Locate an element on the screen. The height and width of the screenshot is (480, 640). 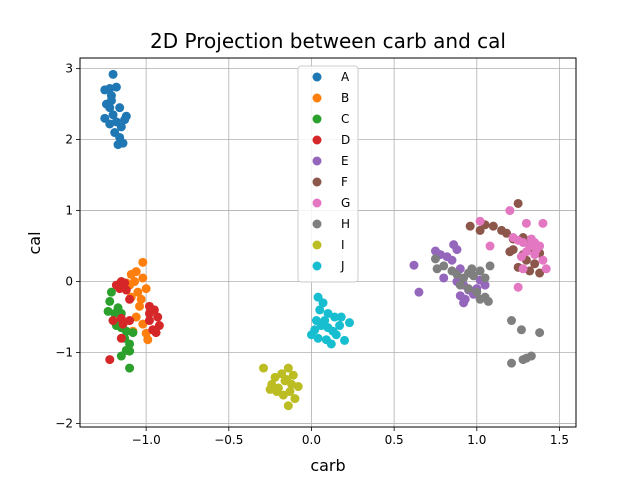
chart-title: 2D Projection between carb and cal is located at coordinates (328, 41).